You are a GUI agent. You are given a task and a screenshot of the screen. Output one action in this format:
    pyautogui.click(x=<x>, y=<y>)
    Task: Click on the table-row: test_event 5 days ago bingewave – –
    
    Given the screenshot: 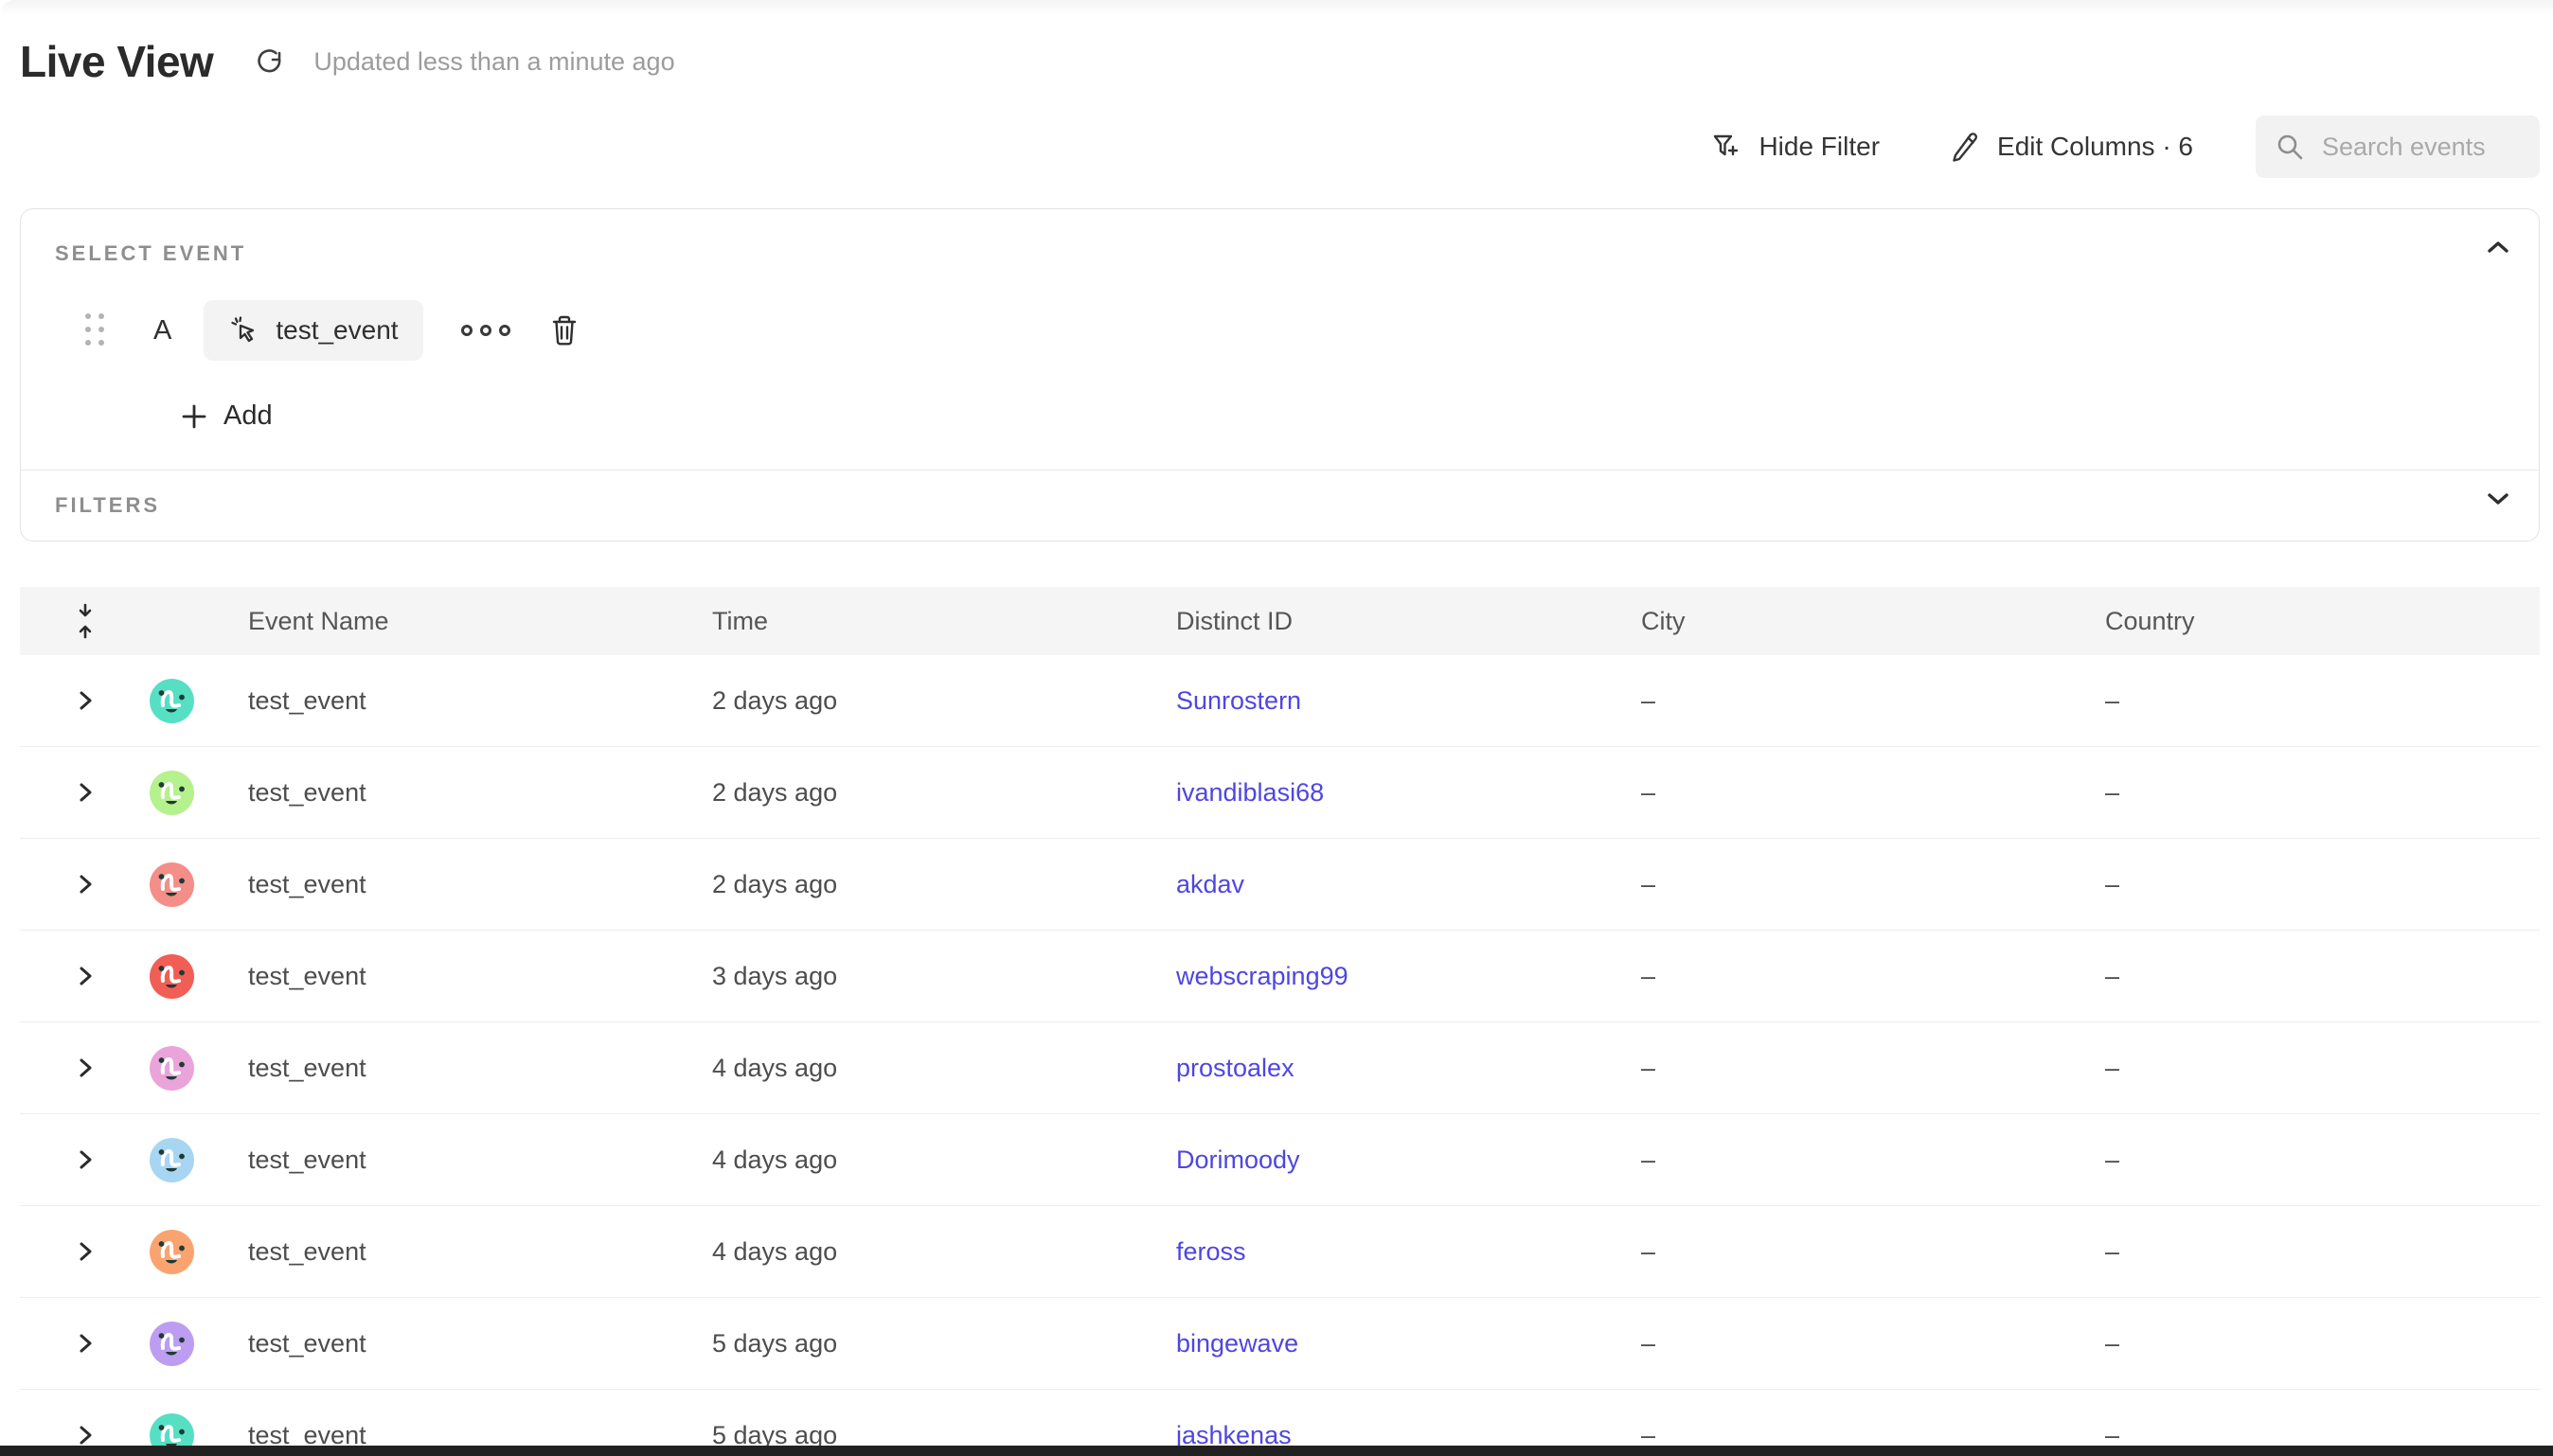 What is the action you would take?
    pyautogui.click(x=1280, y=1344)
    